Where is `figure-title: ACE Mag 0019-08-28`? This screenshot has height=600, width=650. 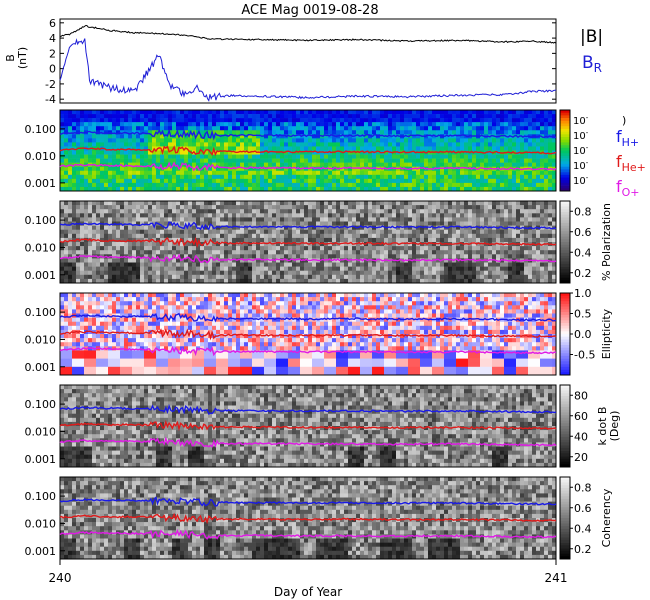
figure-title: ACE Mag 0019-08-28 is located at coordinates (309, 10).